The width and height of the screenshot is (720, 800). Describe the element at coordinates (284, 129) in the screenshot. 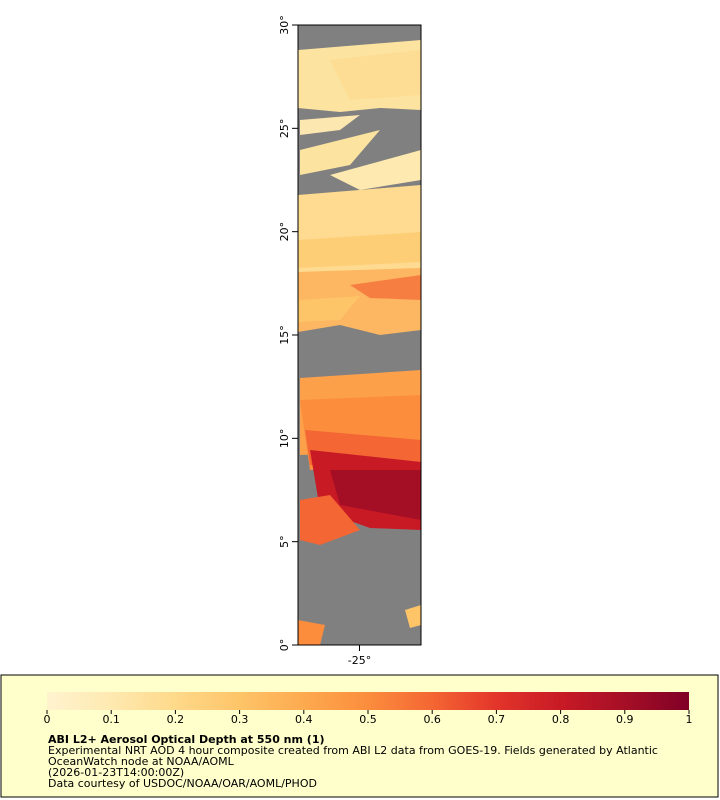

I see `y-tick-label: 25°` at that location.